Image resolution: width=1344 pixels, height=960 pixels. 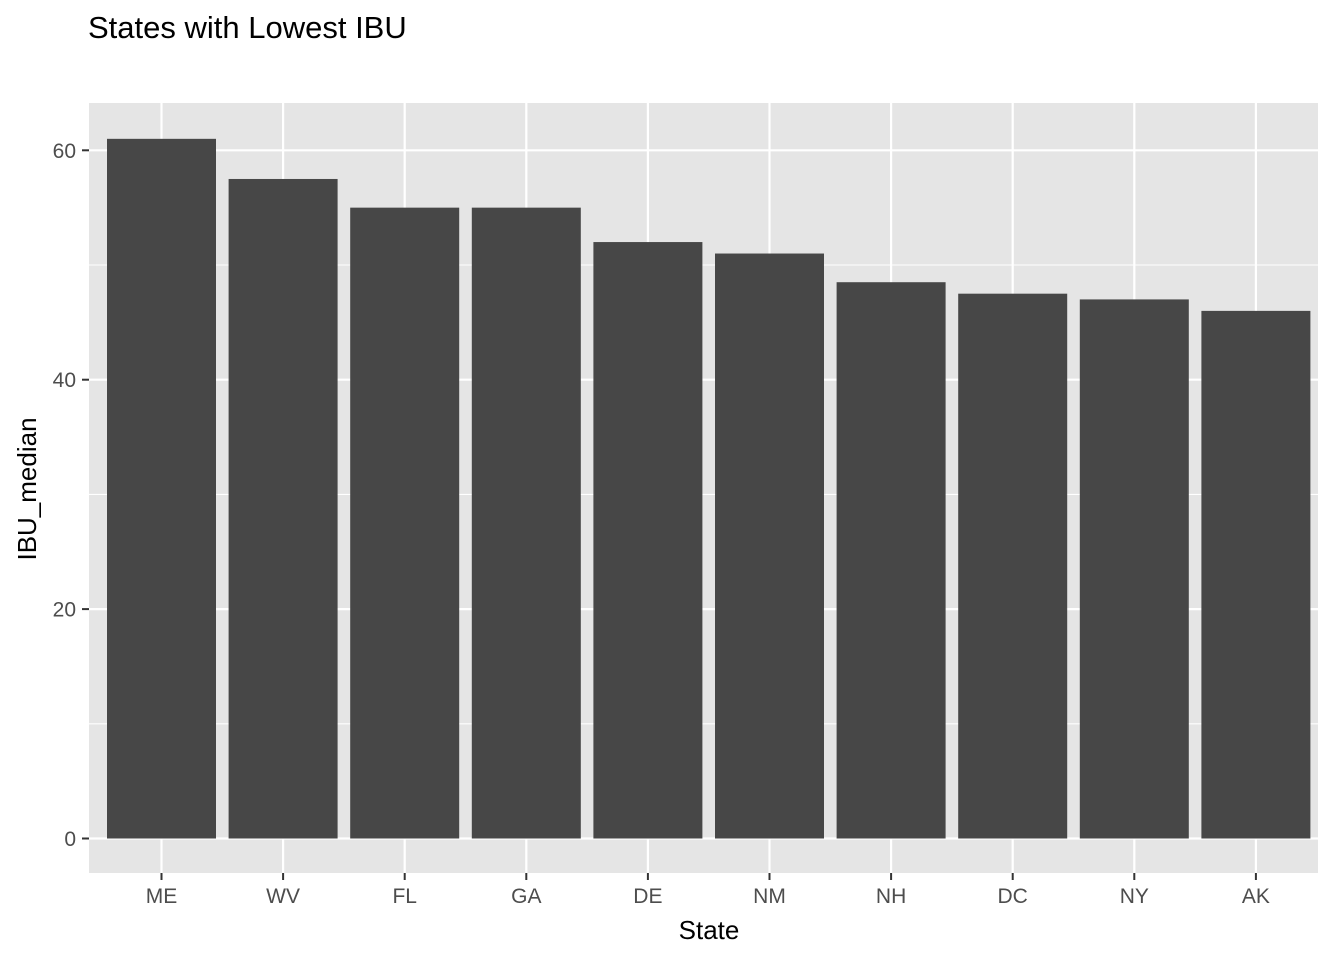 What do you see at coordinates (647, 896) in the screenshot?
I see `x-tick-label: DE` at bounding box center [647, 896].